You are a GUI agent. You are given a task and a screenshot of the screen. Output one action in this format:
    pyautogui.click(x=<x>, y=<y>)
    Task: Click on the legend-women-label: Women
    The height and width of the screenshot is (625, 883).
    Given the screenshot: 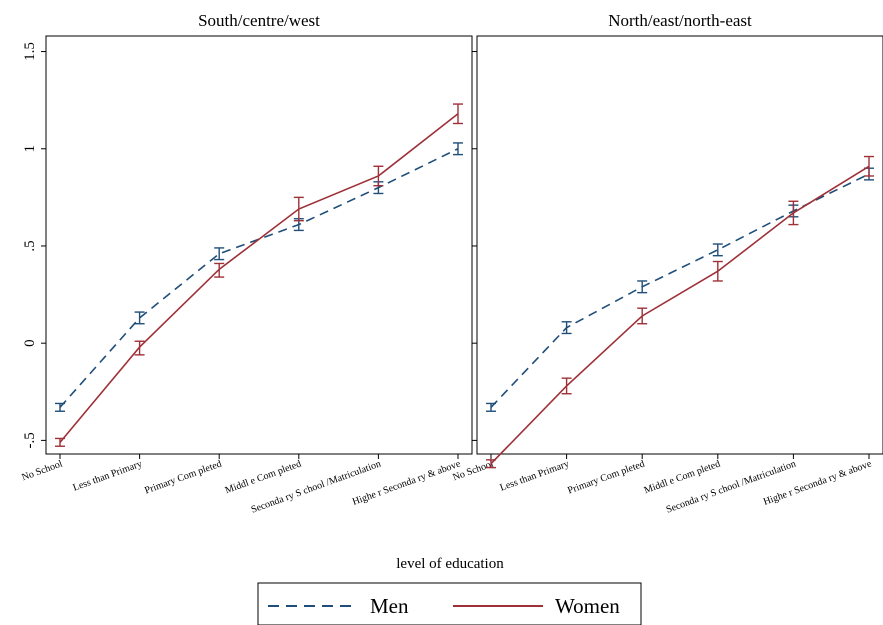 What is the action you would take?
    pyautogui.click(x=587, y=606)
    